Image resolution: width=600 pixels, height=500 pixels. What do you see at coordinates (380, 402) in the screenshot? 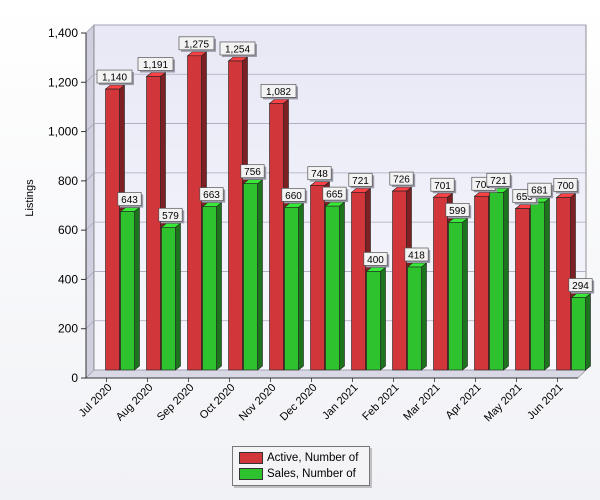
I see `x-tick-label: Feb 2021` at bounding box center [380, 402].